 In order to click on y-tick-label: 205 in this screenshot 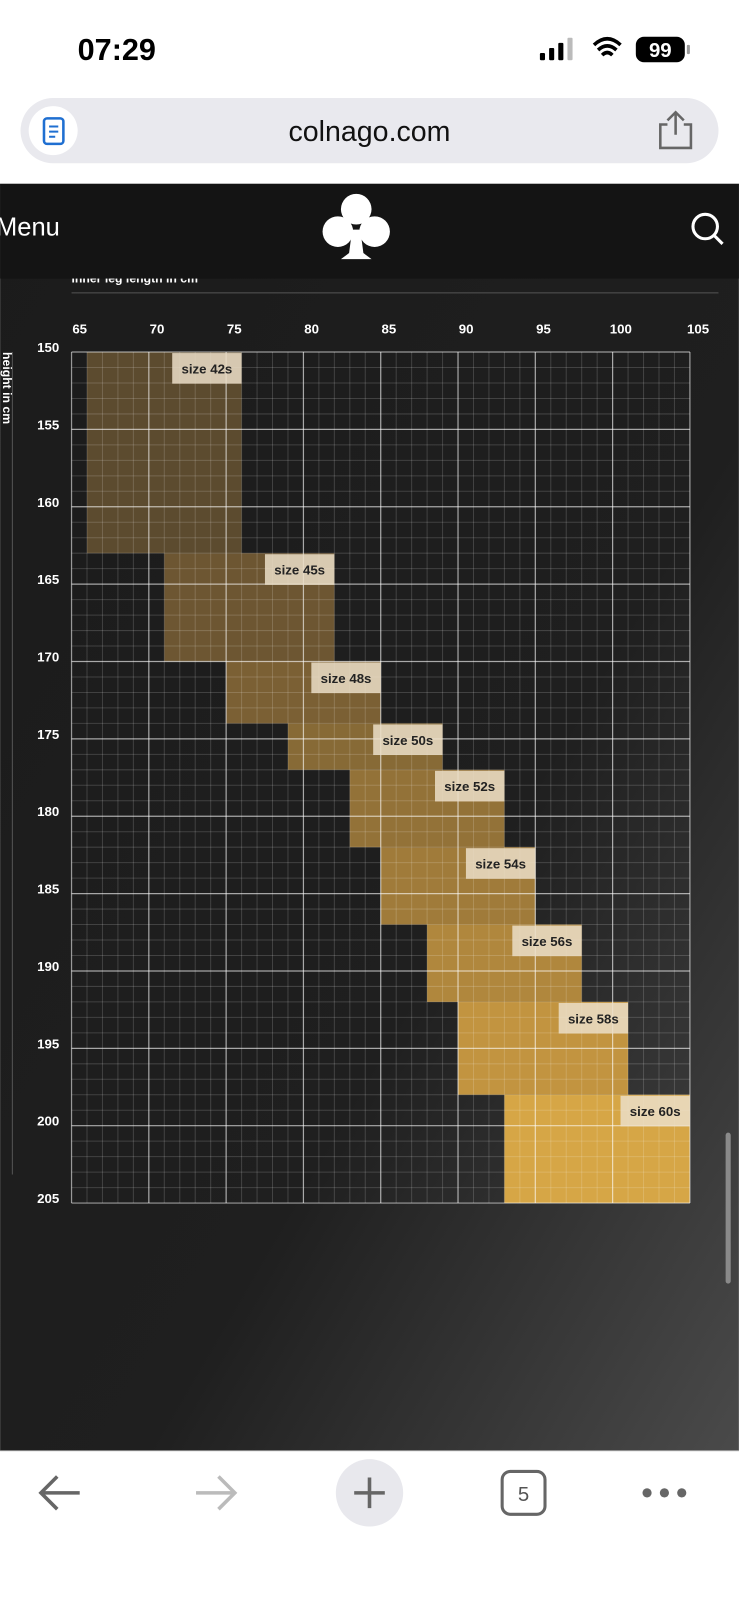, I will do `click(48, 1198)`.